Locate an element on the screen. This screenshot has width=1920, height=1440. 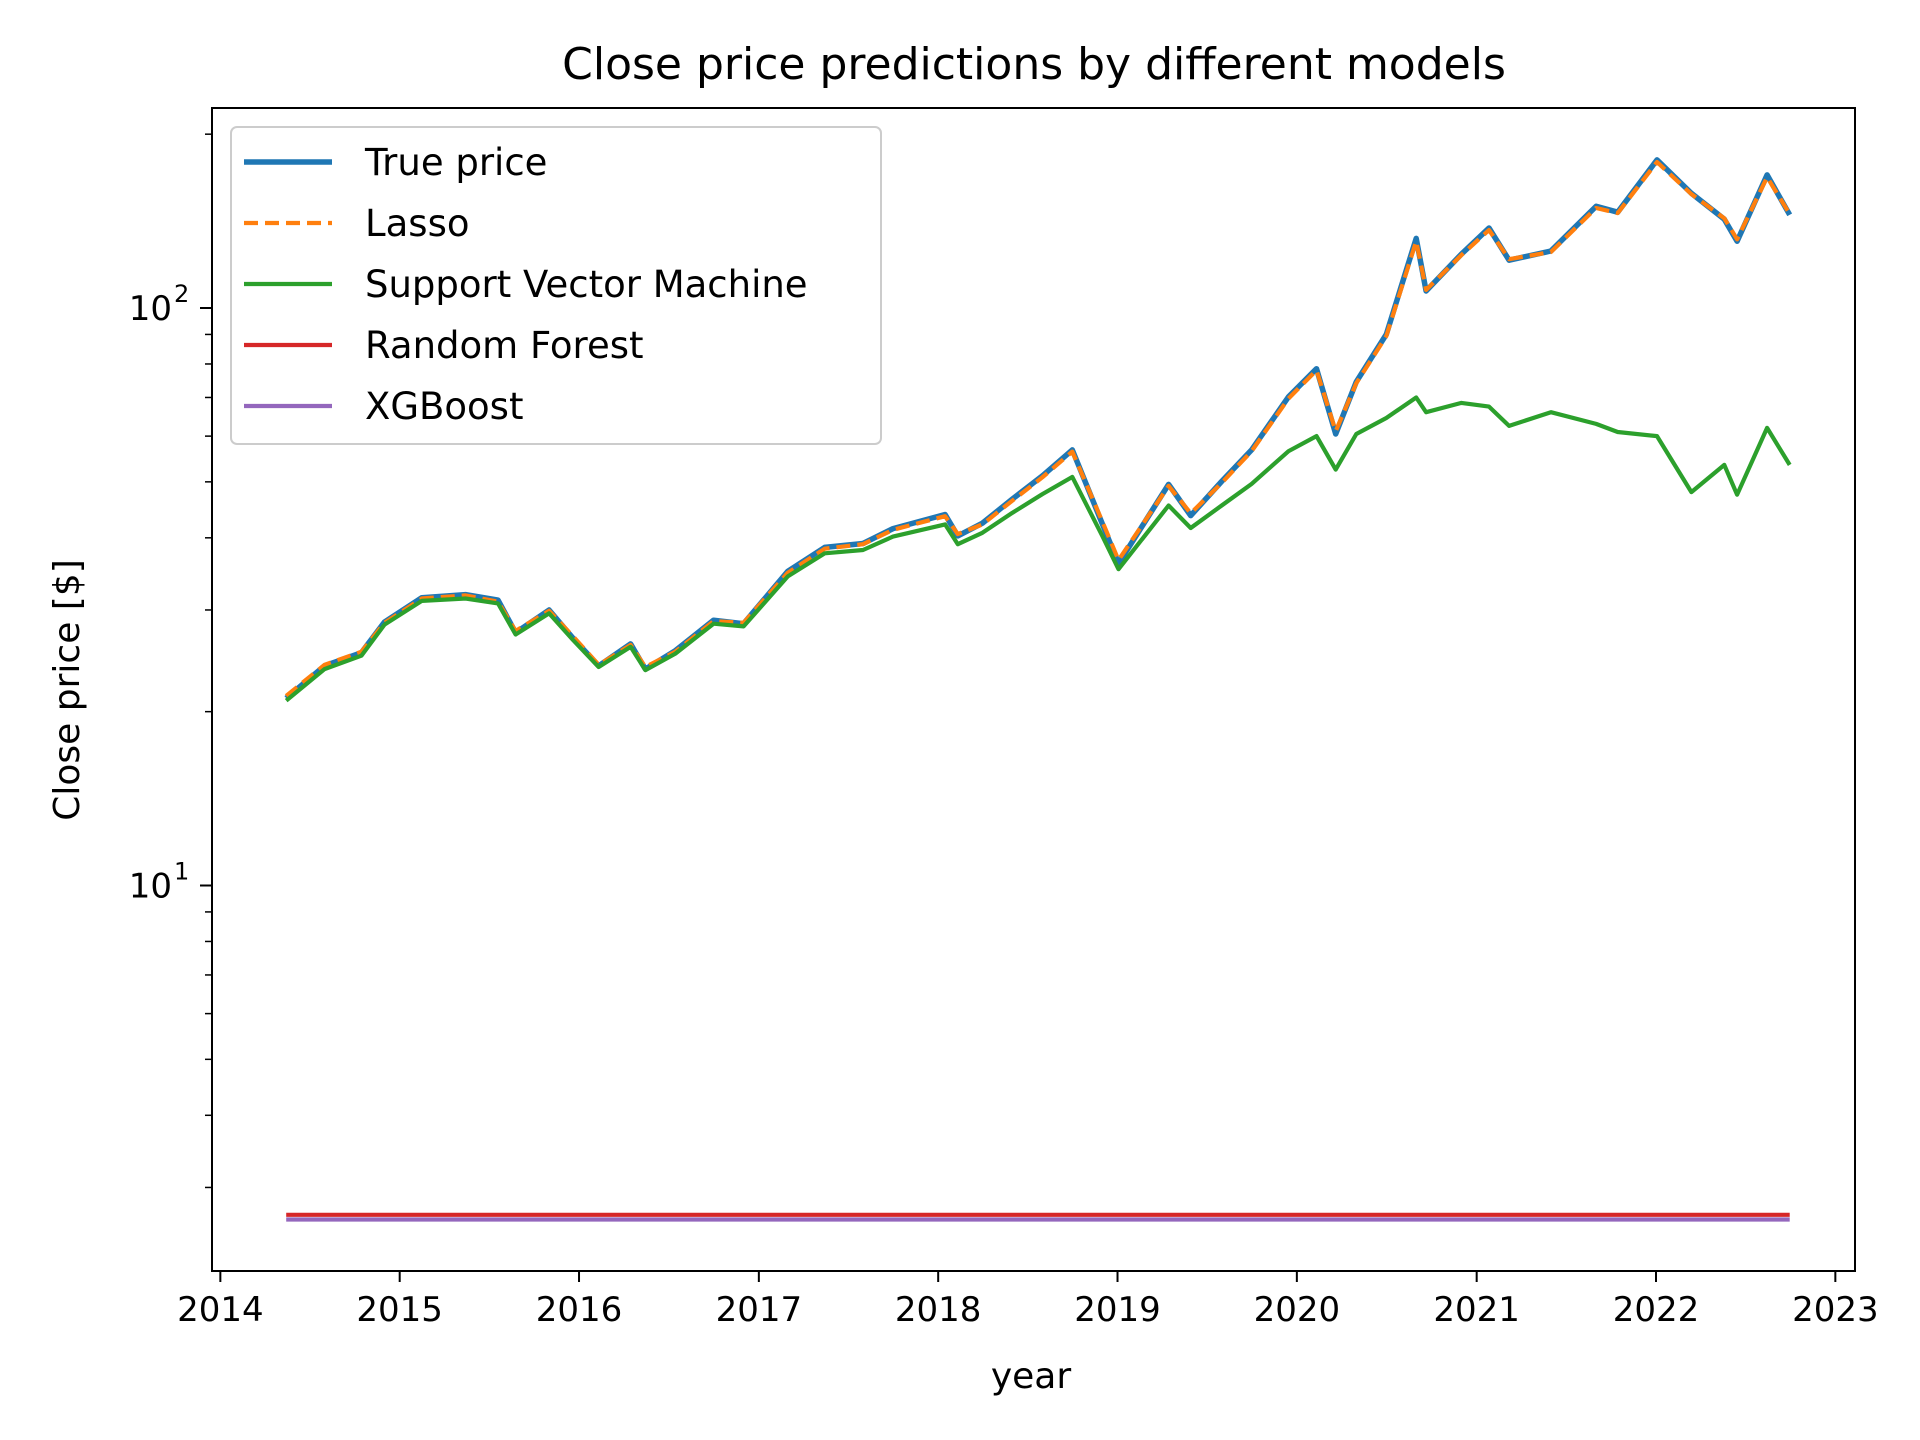
x-tick-label: 2022 is located at coordinates (1656, 1310).